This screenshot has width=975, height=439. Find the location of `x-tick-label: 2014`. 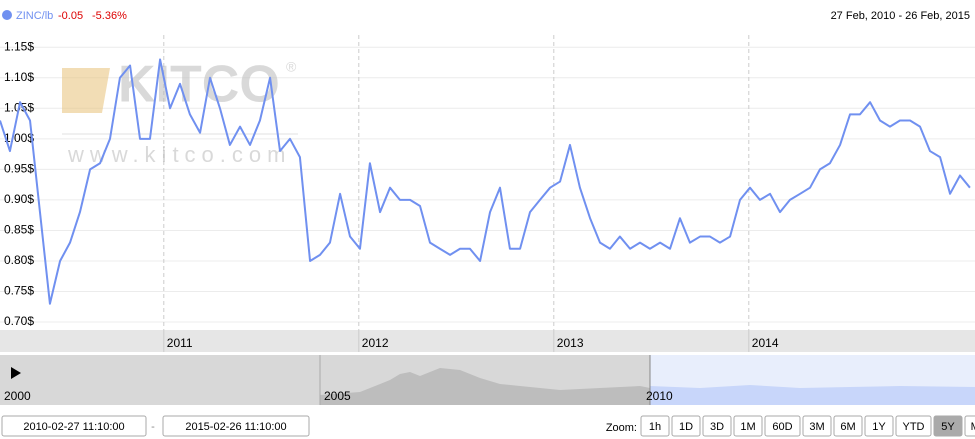

x-tick-label: 2014 is located at coordinates (765, 343).